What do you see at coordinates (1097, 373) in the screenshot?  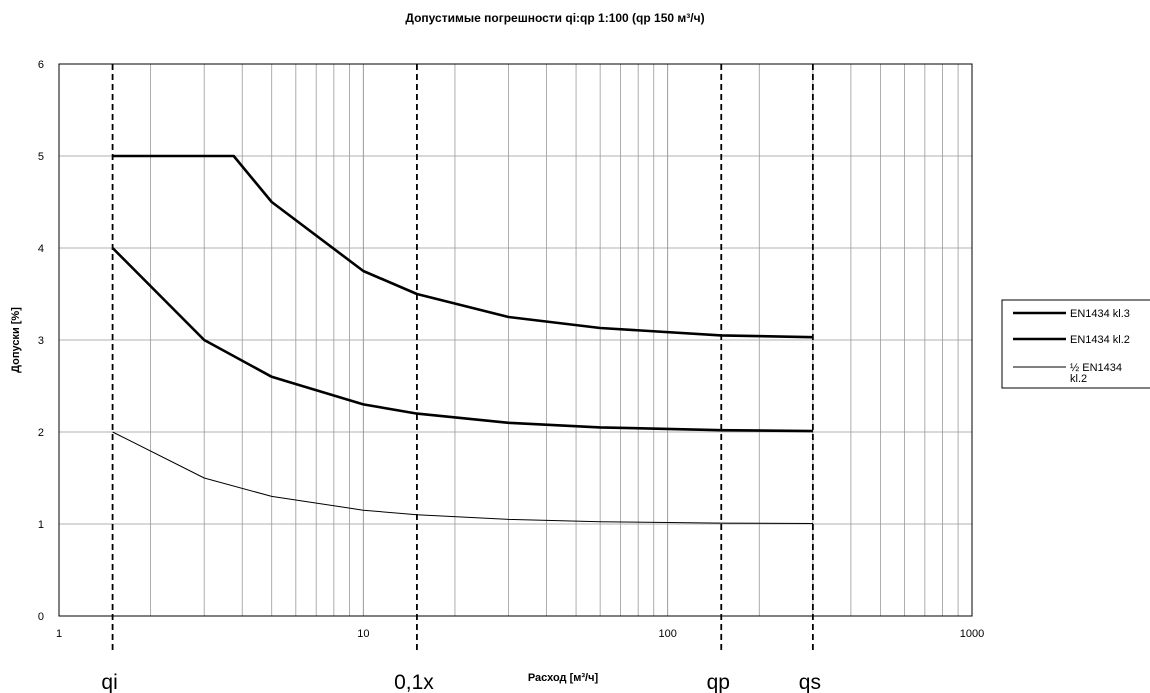 I see `legend-label-half-kl2: ½ EN1434 kl.2` at bounding box center [1097, 373].